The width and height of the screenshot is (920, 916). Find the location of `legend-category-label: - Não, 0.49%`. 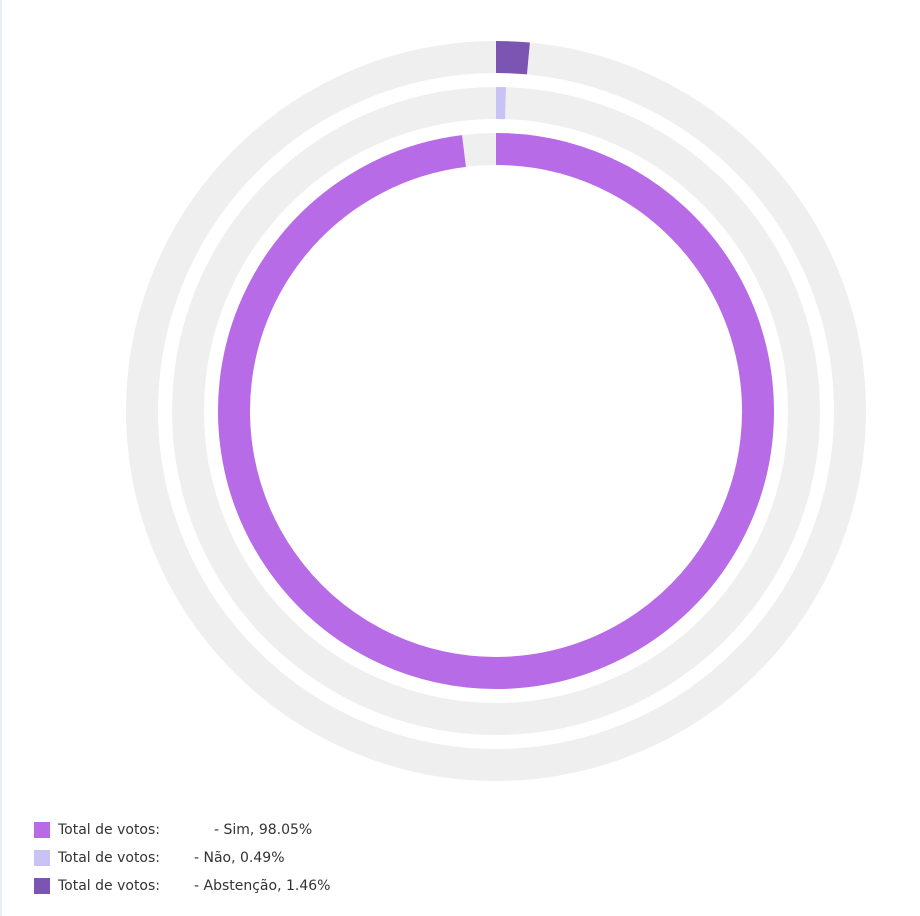

legend-category-label: - Não, 0.49% is located at coordinates (239, 858).